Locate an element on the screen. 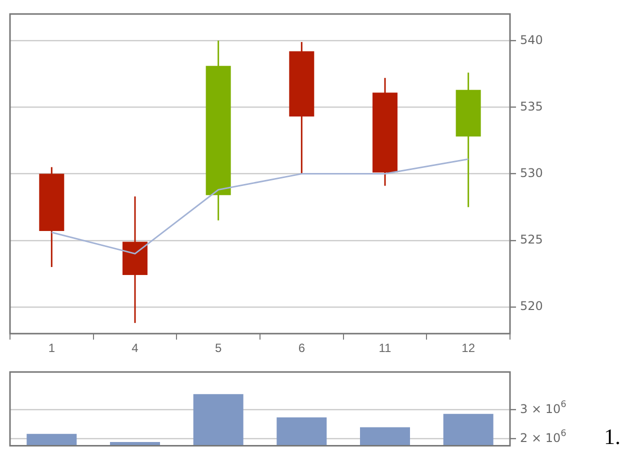 The image size is (629, 456). x-tick-label: 6 is located at coordinates (302, 348).